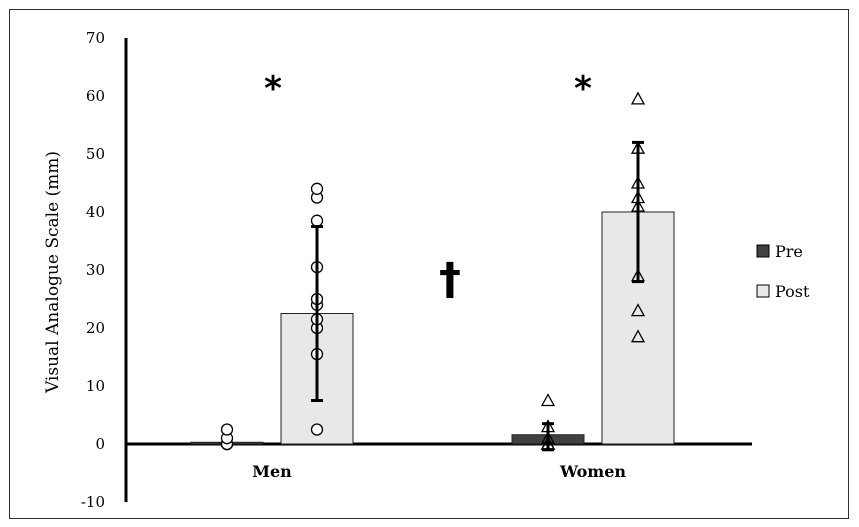 The height and width of the screenshot is (527, 859). I want to click on significance-star-women: *, so click(583, 89).